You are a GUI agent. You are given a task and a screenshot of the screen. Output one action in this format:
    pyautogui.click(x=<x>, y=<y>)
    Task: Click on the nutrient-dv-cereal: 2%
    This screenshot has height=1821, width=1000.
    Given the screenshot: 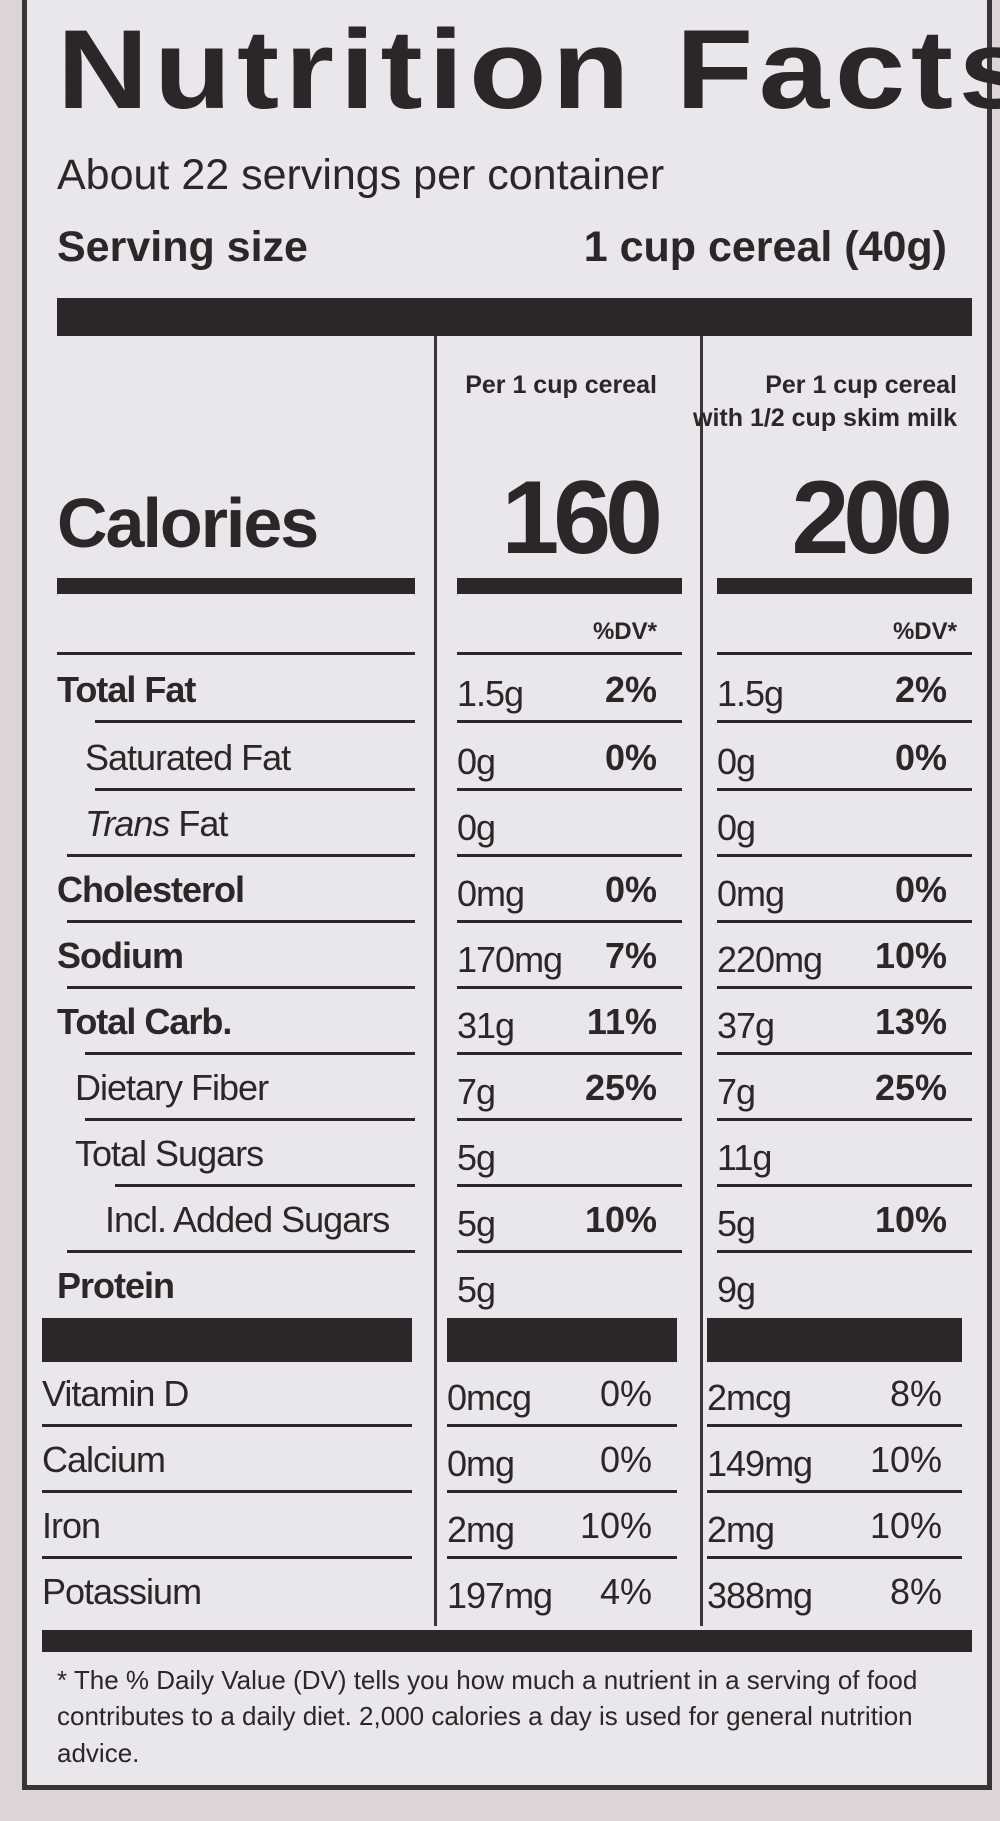 What is the action you would take?
    pyautogui.click(x=630, y=689)
    